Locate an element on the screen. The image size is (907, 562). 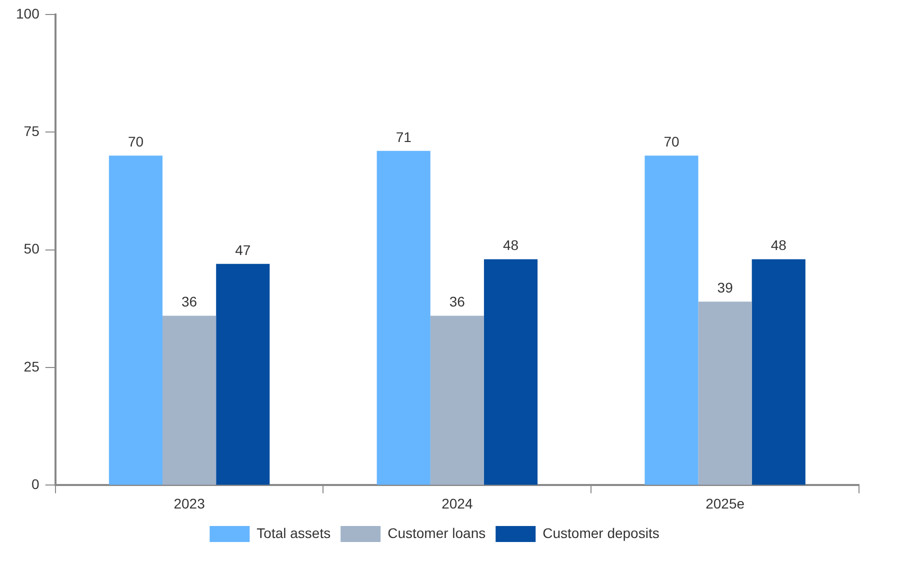
y-tick-label: 75 is located at coordinates (32, 130).